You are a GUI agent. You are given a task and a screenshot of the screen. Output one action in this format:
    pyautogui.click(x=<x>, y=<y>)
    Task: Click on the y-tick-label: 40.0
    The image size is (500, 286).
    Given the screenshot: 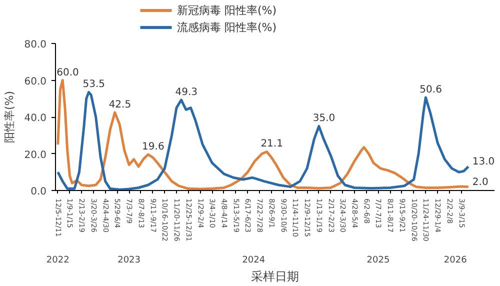 What is the action you would take?
    pyautogui.click(x=35, y=118)
    